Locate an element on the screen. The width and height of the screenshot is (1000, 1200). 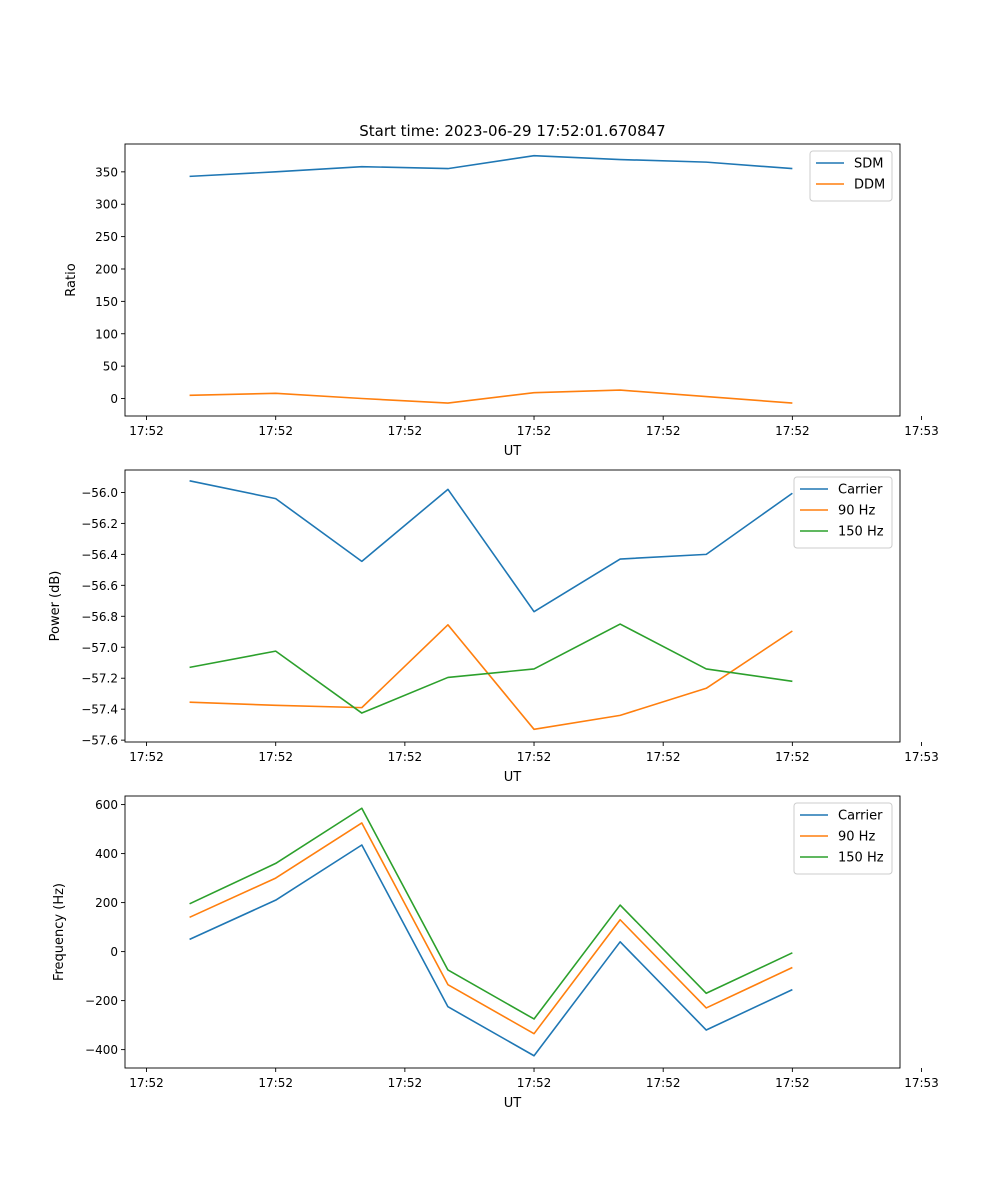
y-tick-label: 600 is located at coordinates (106, 805).